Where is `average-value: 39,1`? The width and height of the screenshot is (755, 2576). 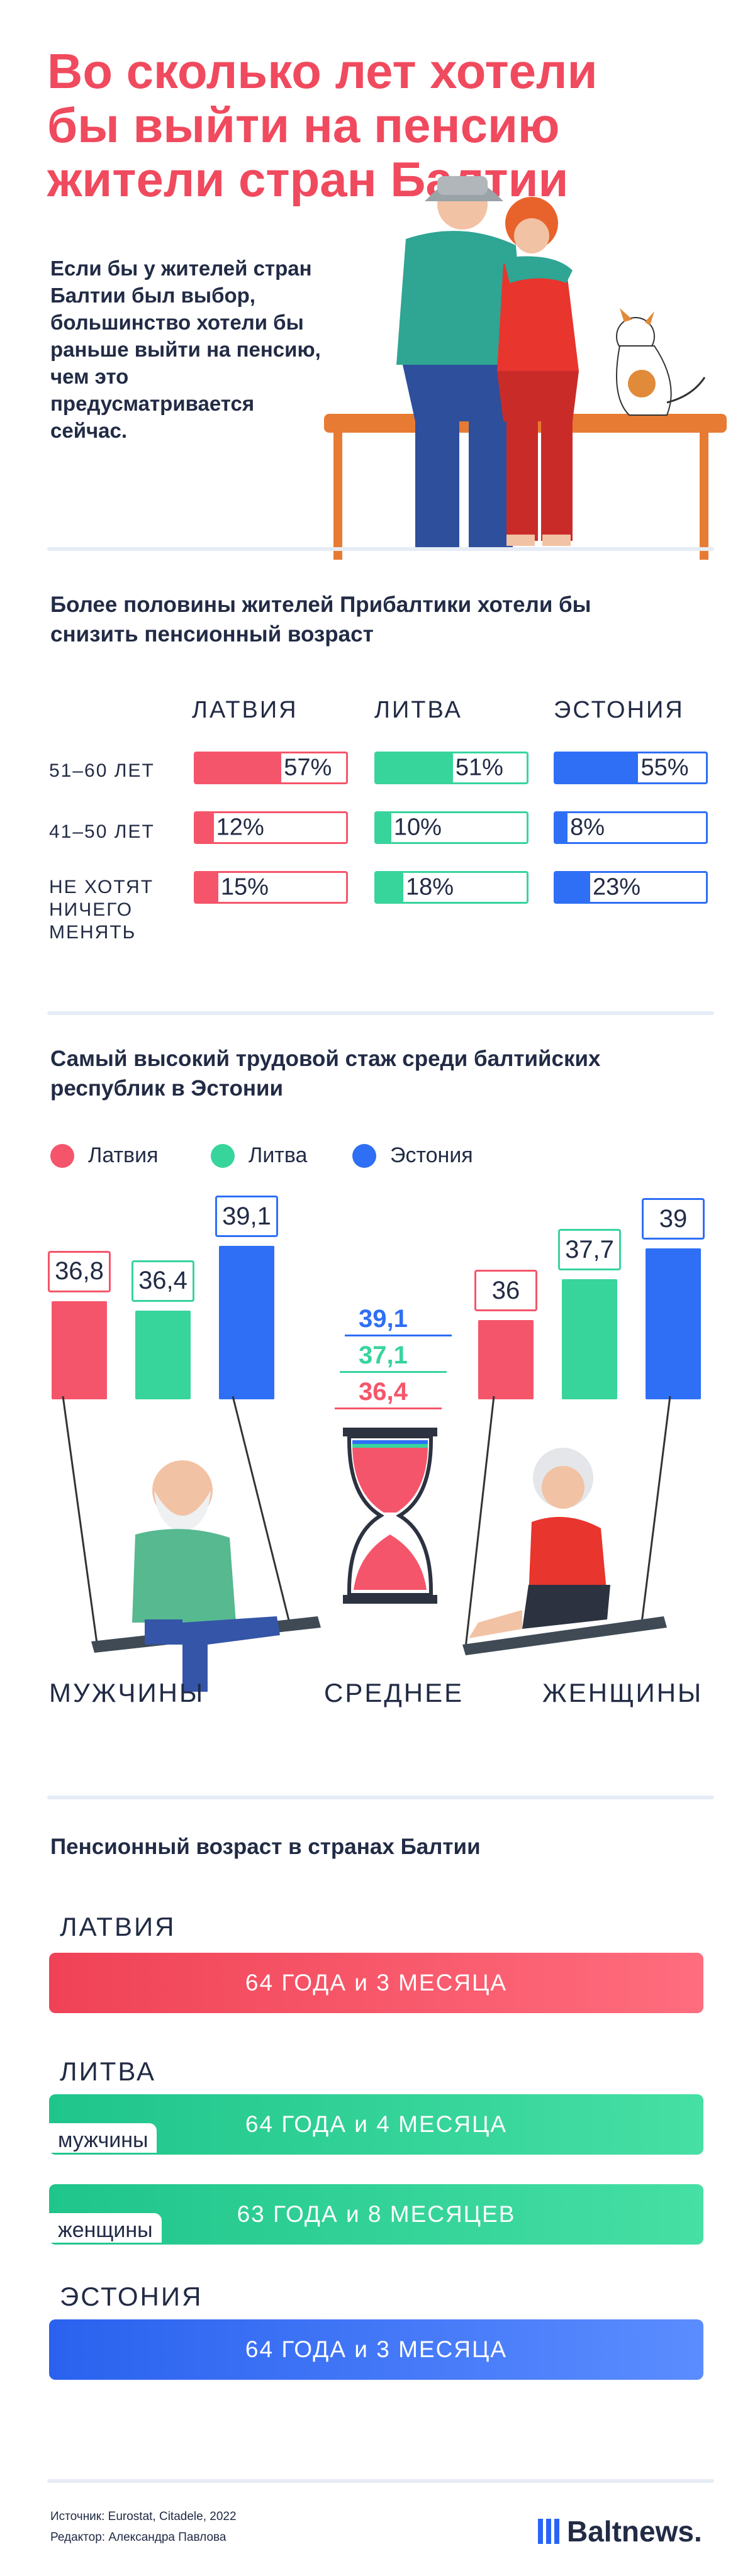 average-value: 39,1 is located at coordinates (383, 1319).